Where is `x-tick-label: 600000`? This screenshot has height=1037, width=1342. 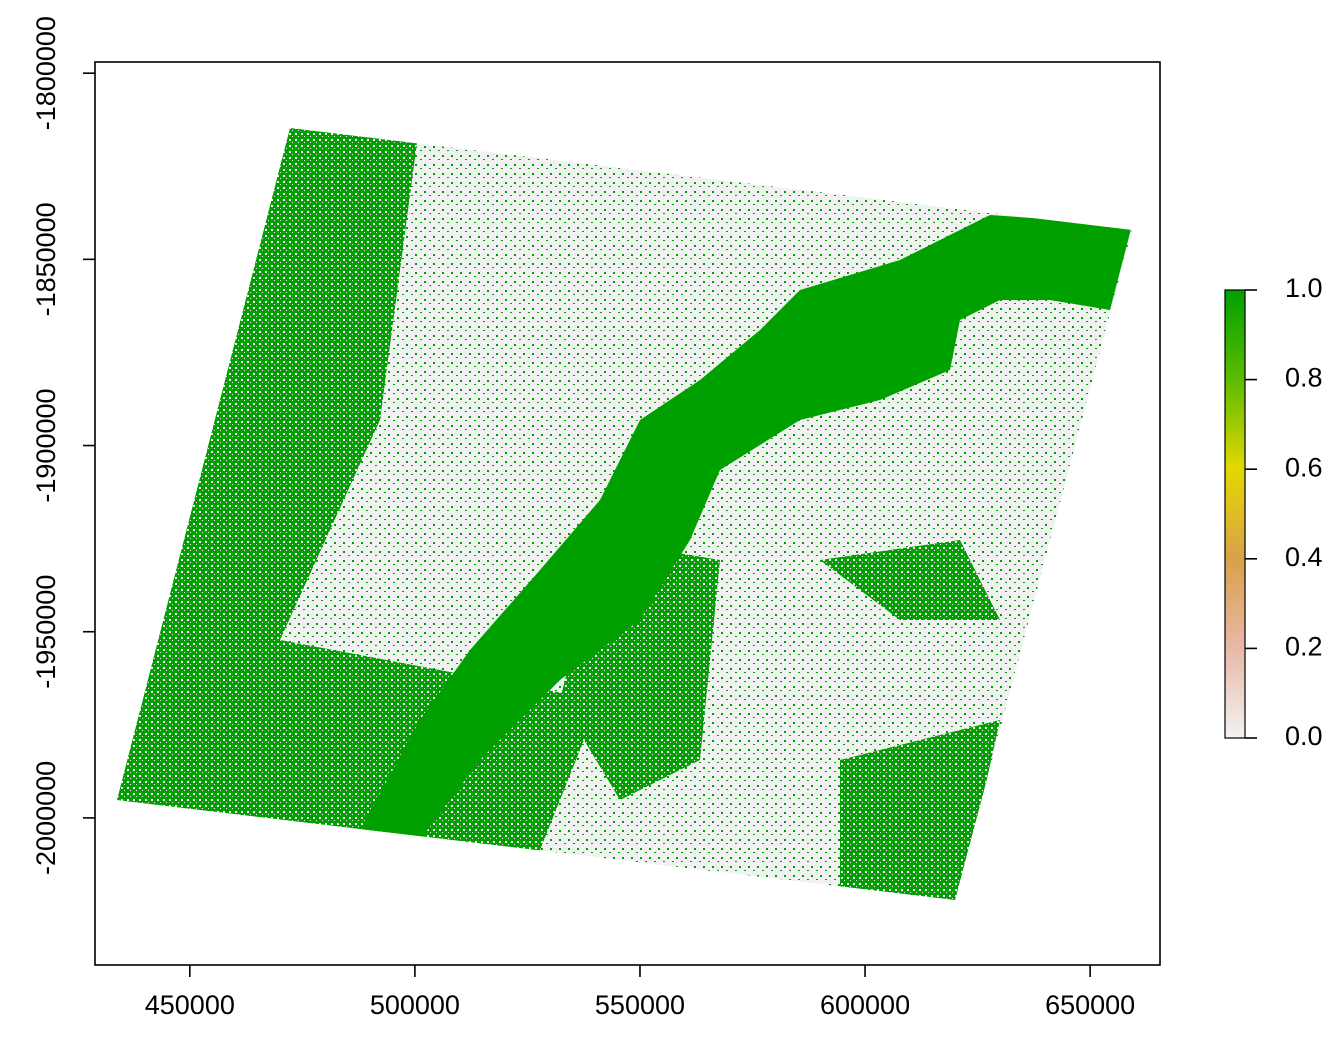
x-tick-label: 600000 is located at coordinates (865, 1005).